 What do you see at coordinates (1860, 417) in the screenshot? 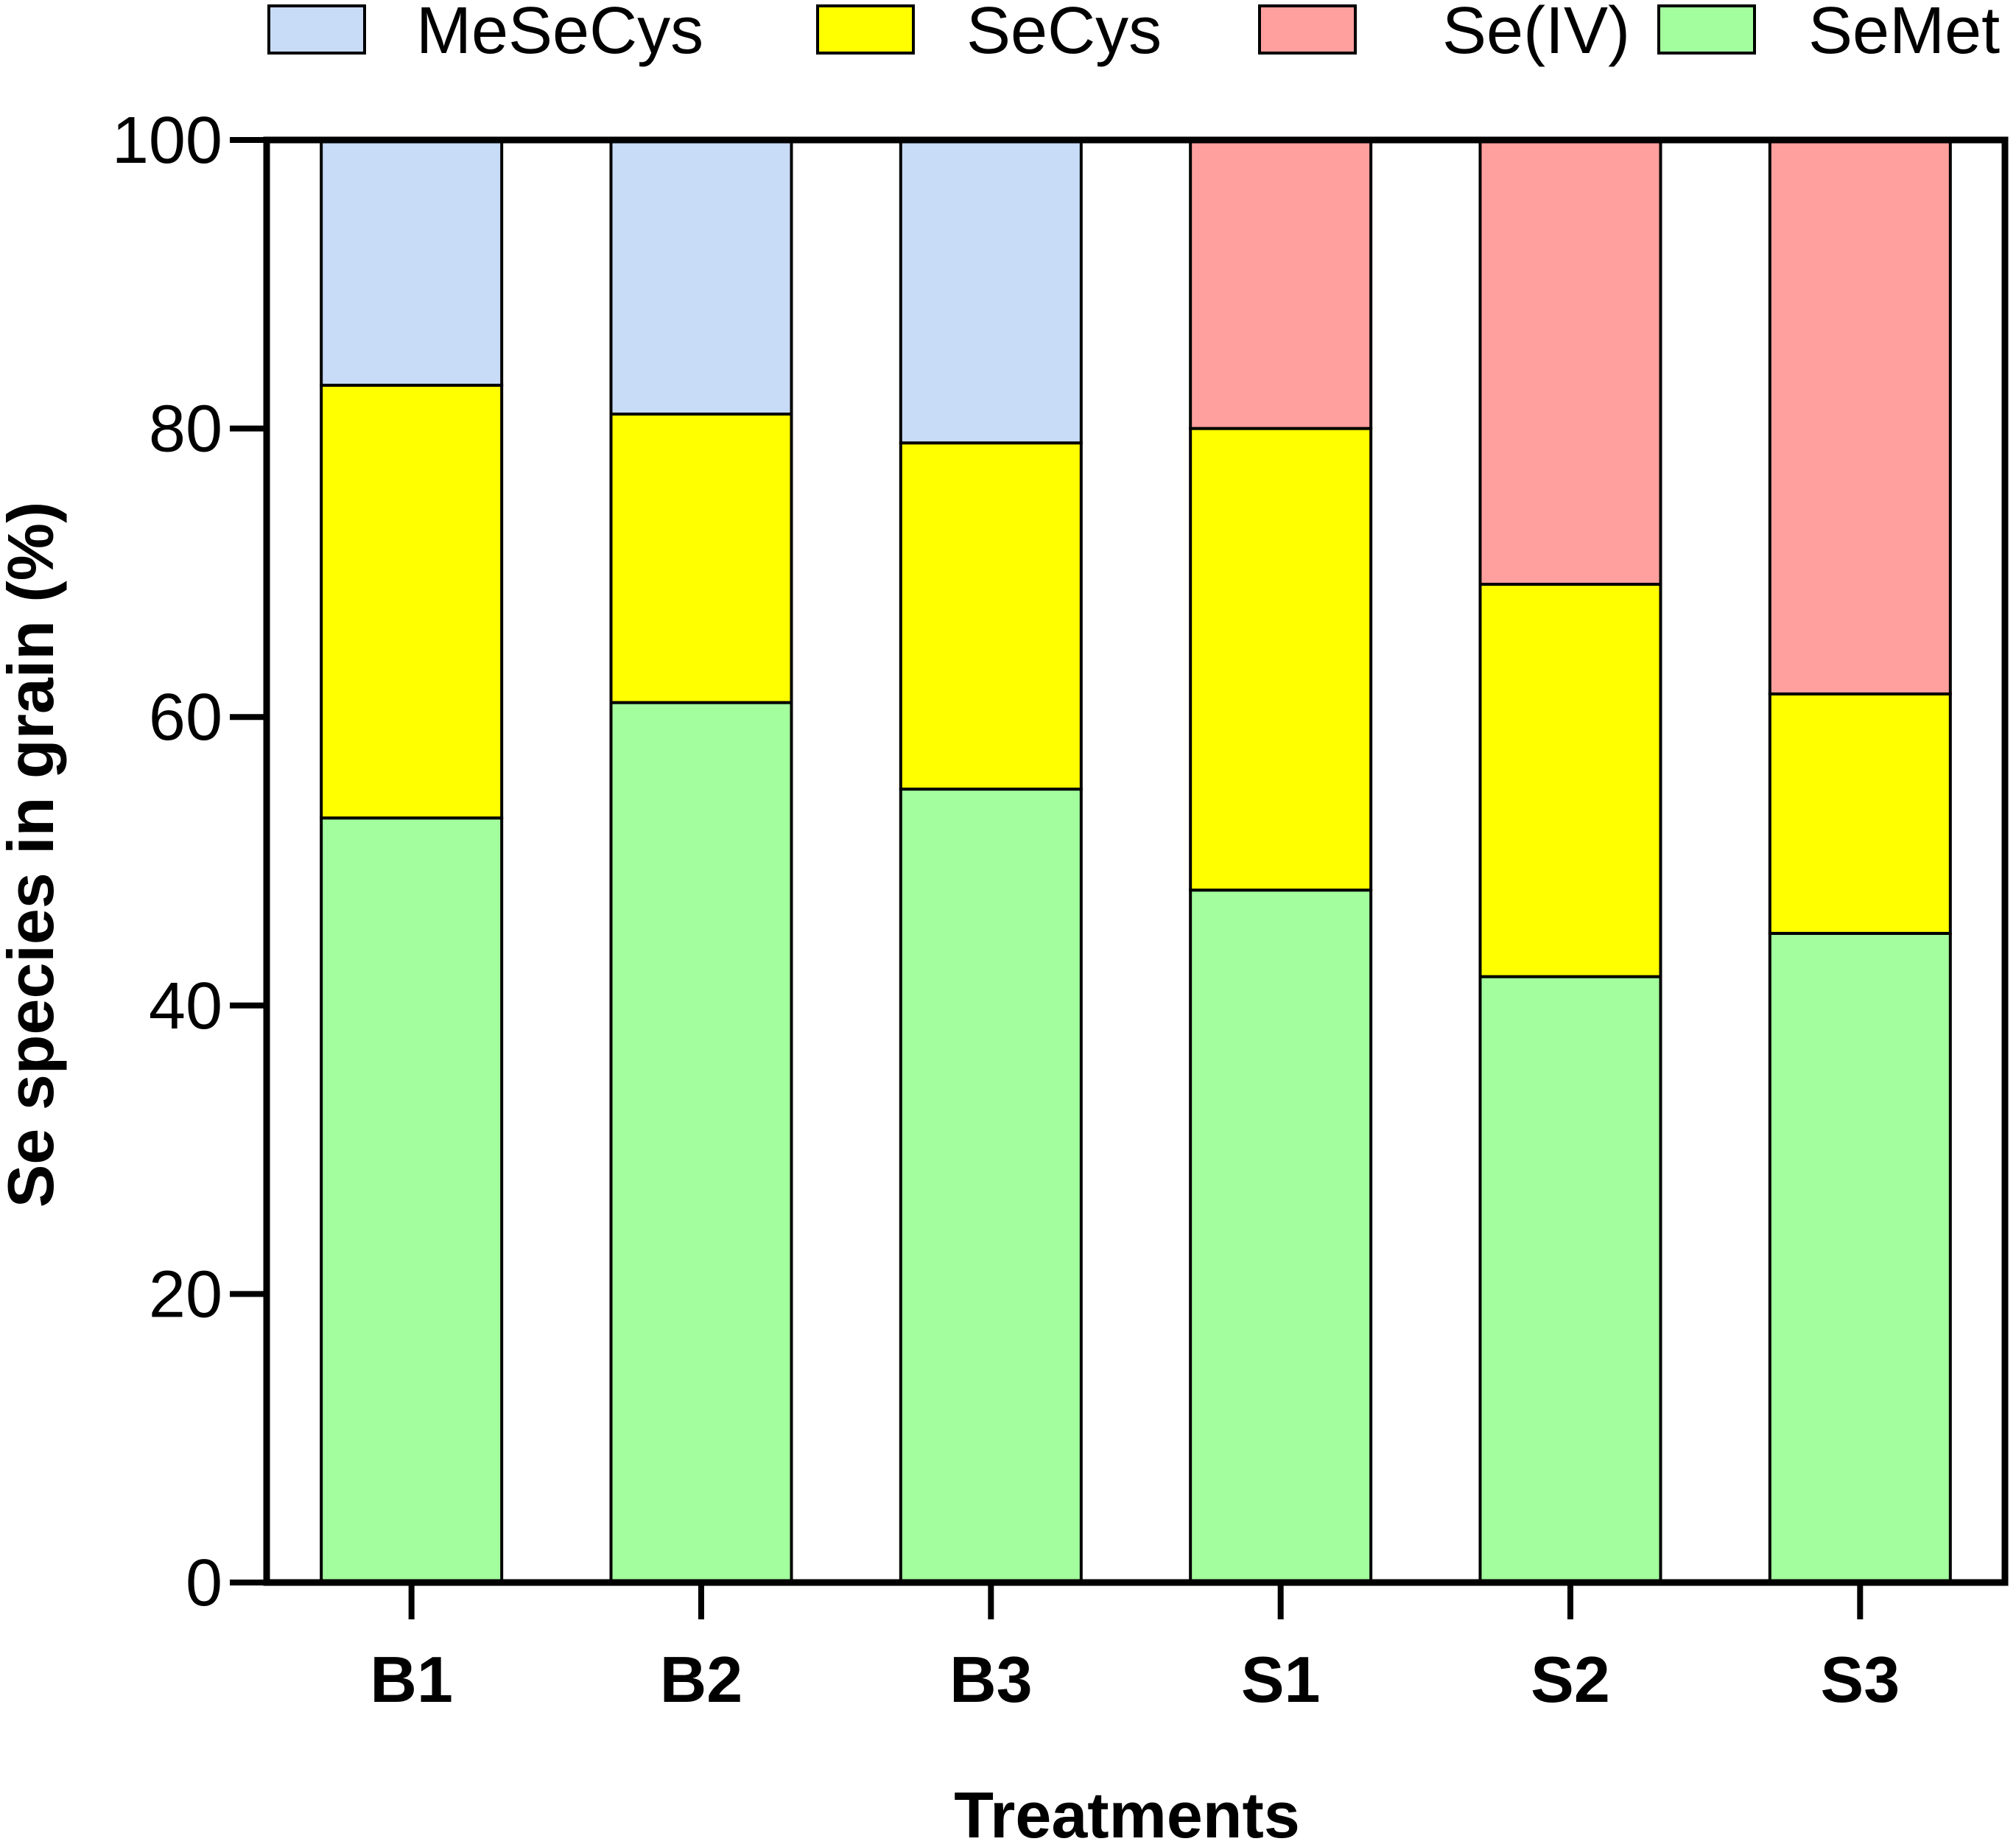
I see `bar-segment-s3-se-iv` at bounding box center [1860, 417].